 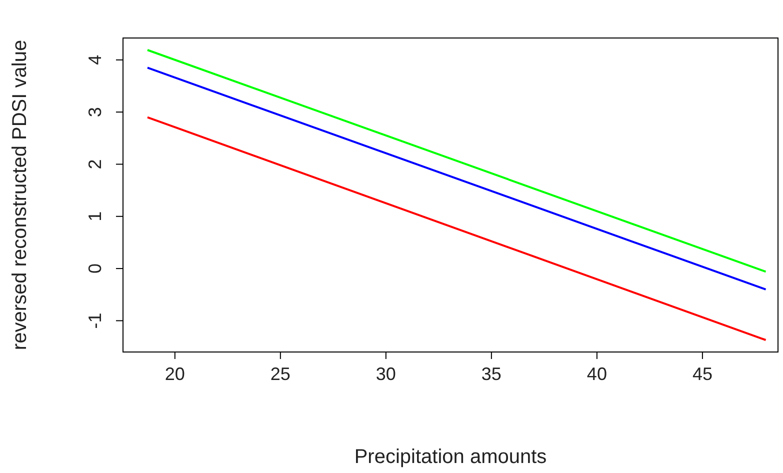 I want to click on x-axis-title: Precipitation amounts, so click(x=450, y=457).